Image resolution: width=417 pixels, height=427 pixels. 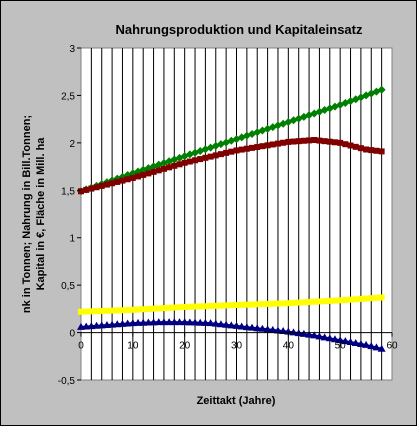 What do you see at coordinates (27, 214) in the screenshot?
I see `y-axis-label-line1: nk in Tonnen; Nahrung in Bill.Tonnen;` at bounding box center [27, 214].